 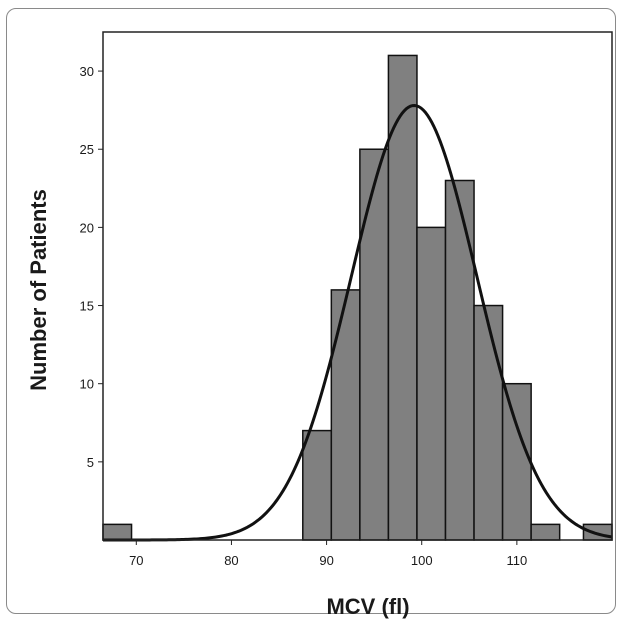 I want to click on y-tick-label: 25, so click(x=87, y=149).